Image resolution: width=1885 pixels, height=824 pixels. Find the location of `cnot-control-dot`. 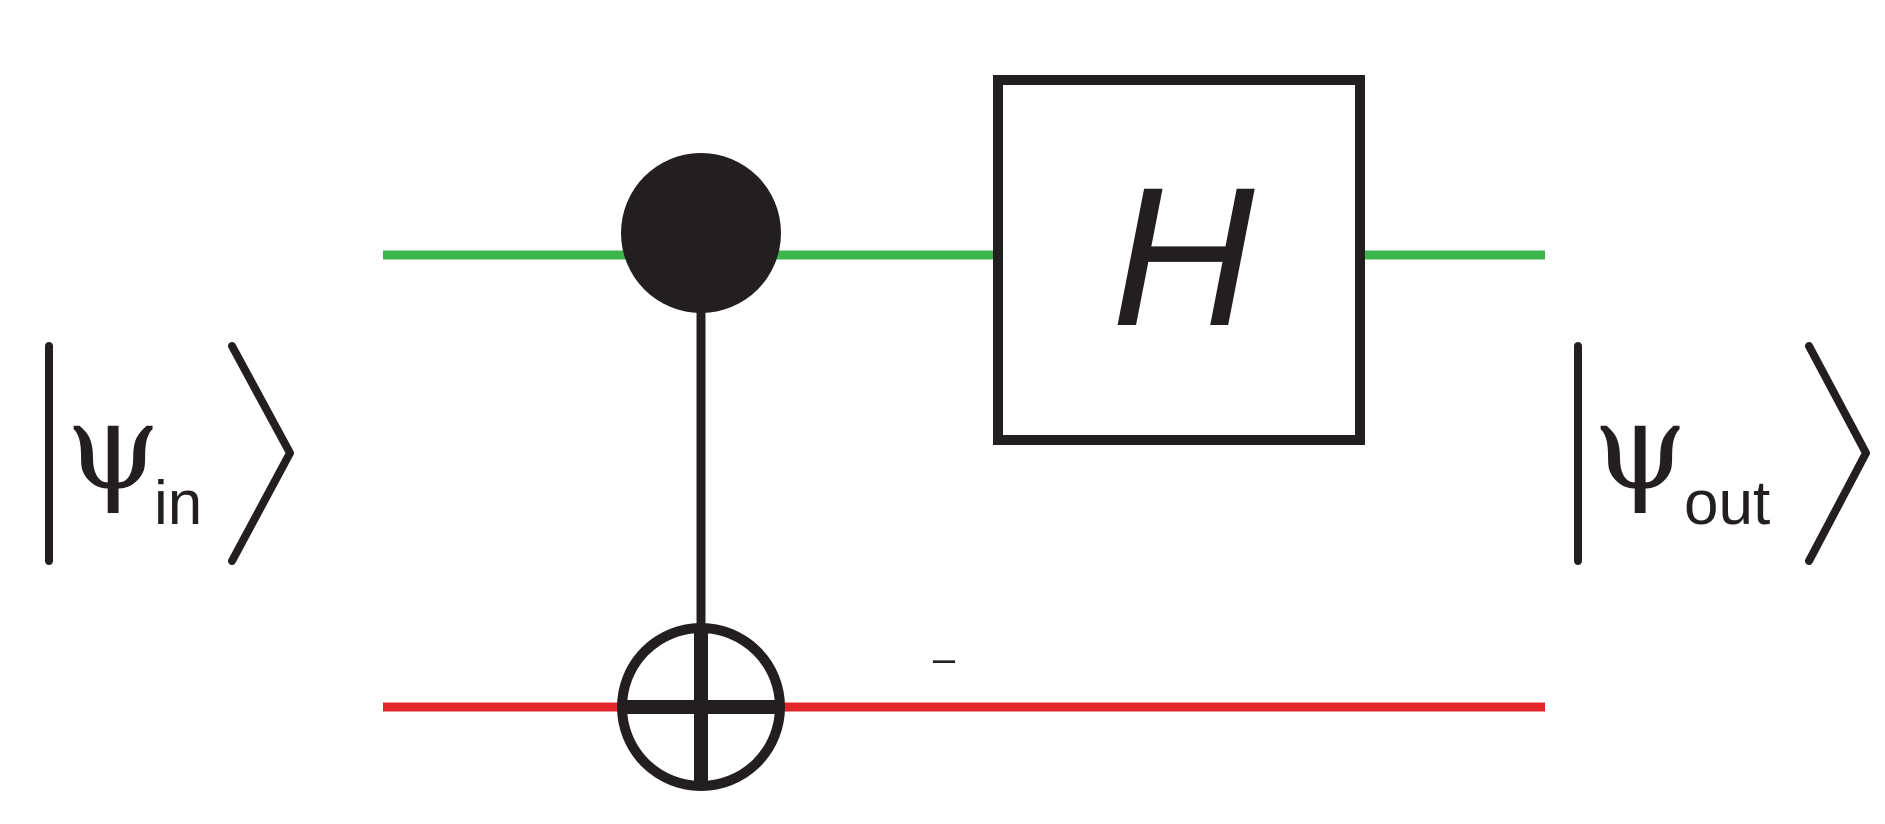

cnot-control-dot is located at coordinates (701, 233).